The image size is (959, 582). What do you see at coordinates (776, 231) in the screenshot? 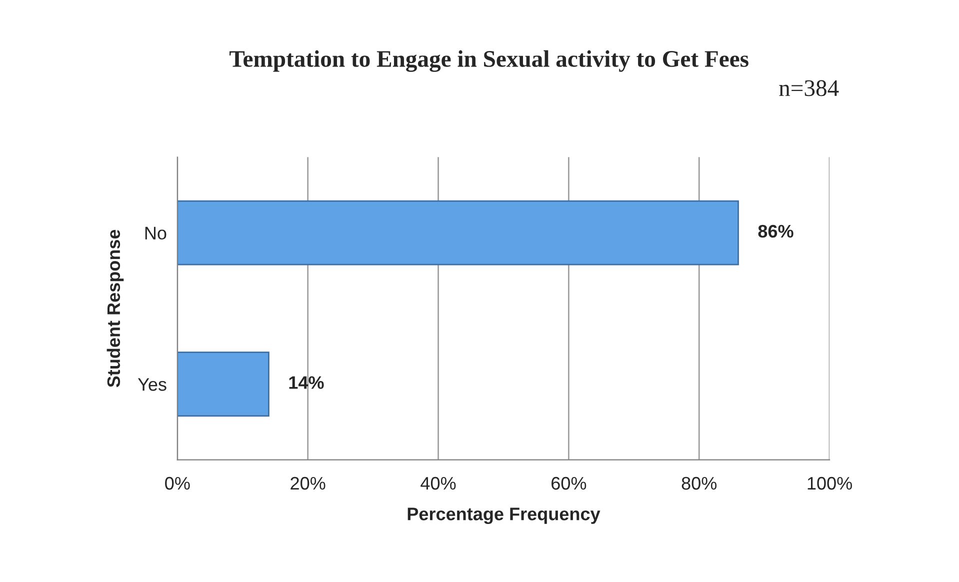
I see `data-label: 86%` at bounding box center [776, 231].